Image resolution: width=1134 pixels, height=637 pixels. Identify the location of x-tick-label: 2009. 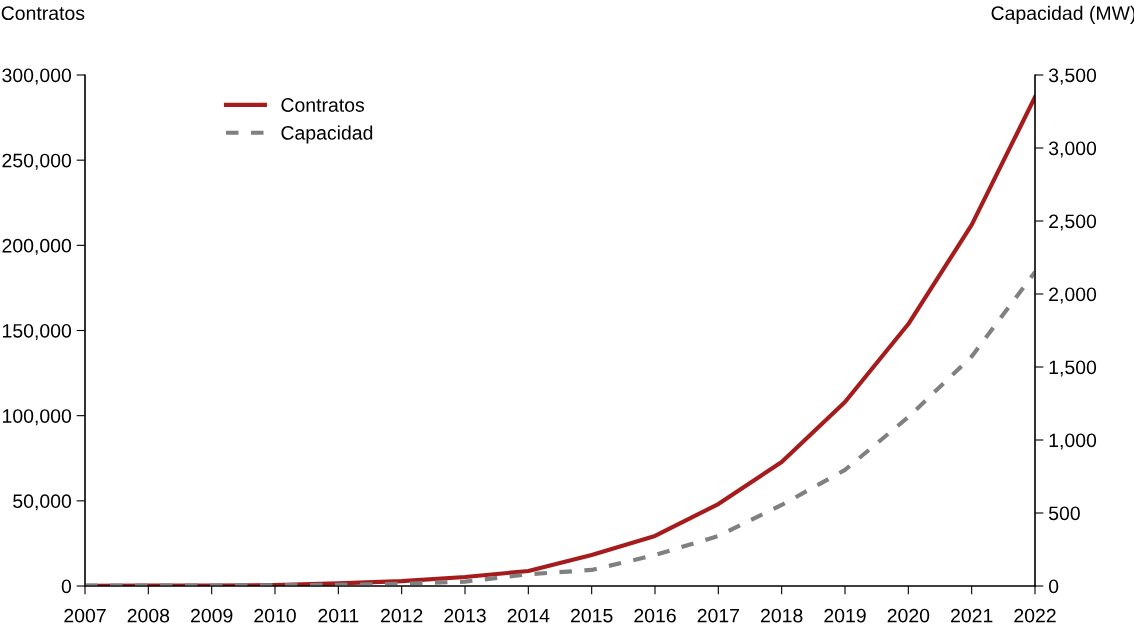
(212, 615).